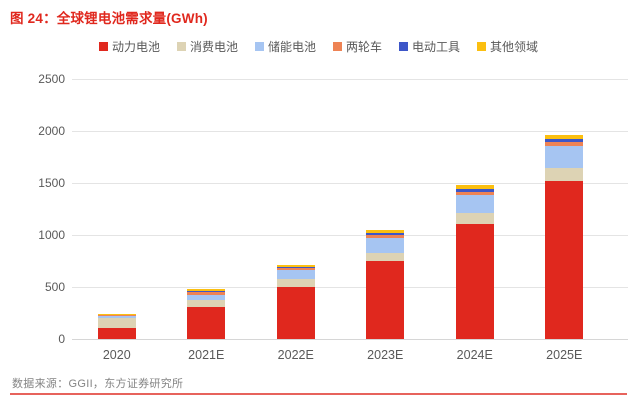  What do you see at coordinates (213, 47) in the screenshot?
I see `legend-label: 消费电池` at bounding box center [213, 47].